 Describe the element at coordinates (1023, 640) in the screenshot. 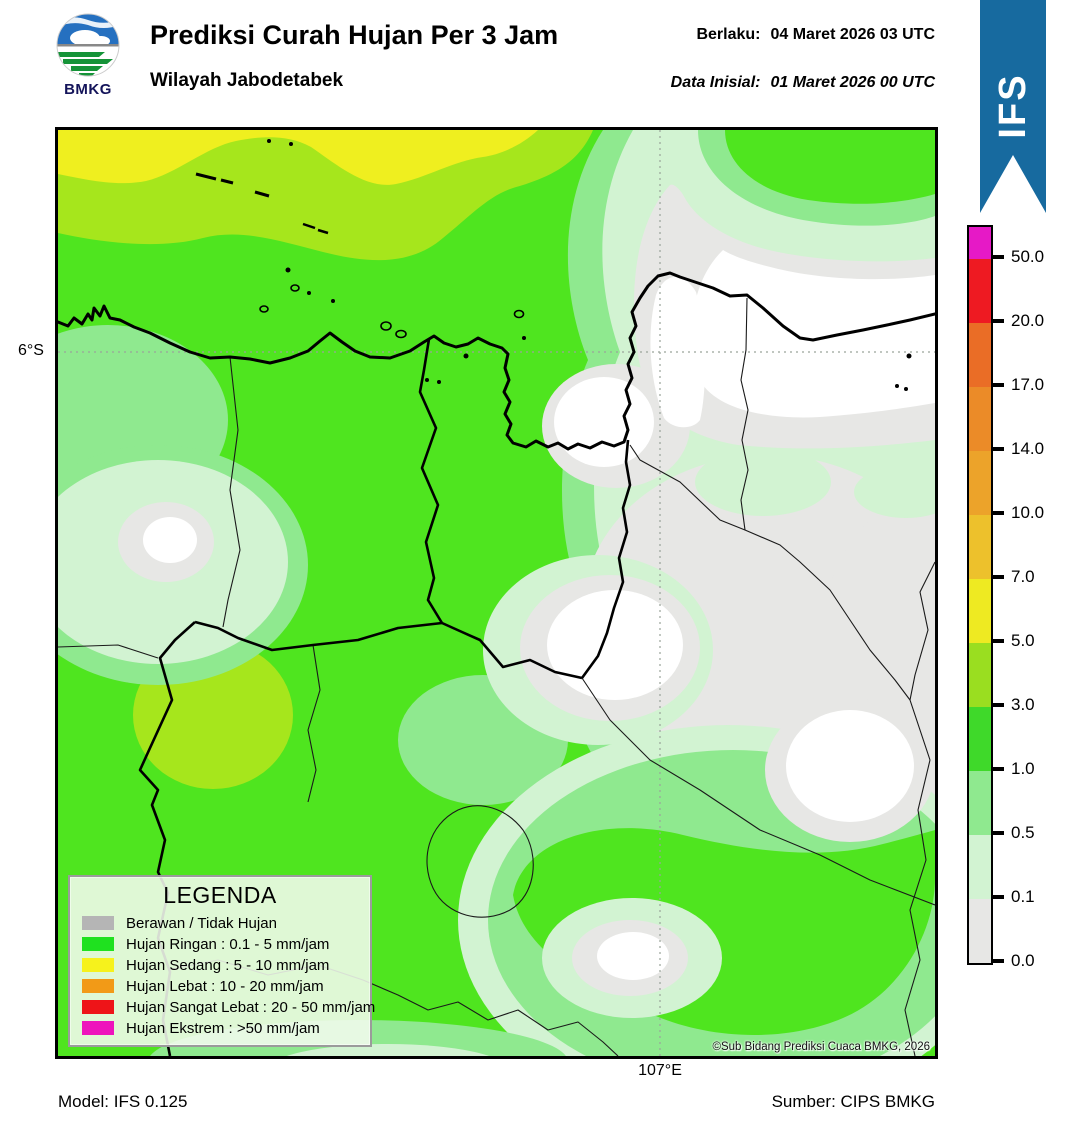

I see `colorbar-tick-label: 5.0` at that location.